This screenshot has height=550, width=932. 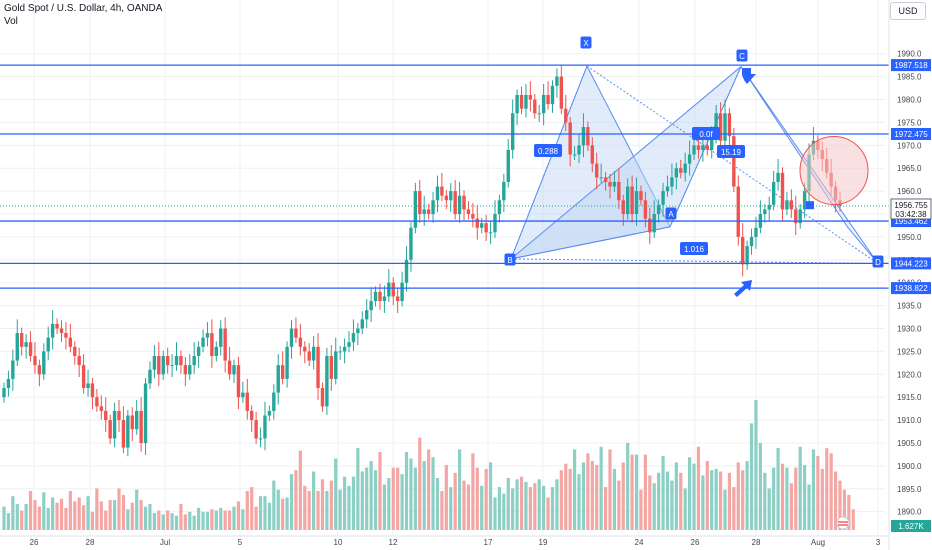 I want to click on time-tick-label: Jul, so click(x=165, y=542).